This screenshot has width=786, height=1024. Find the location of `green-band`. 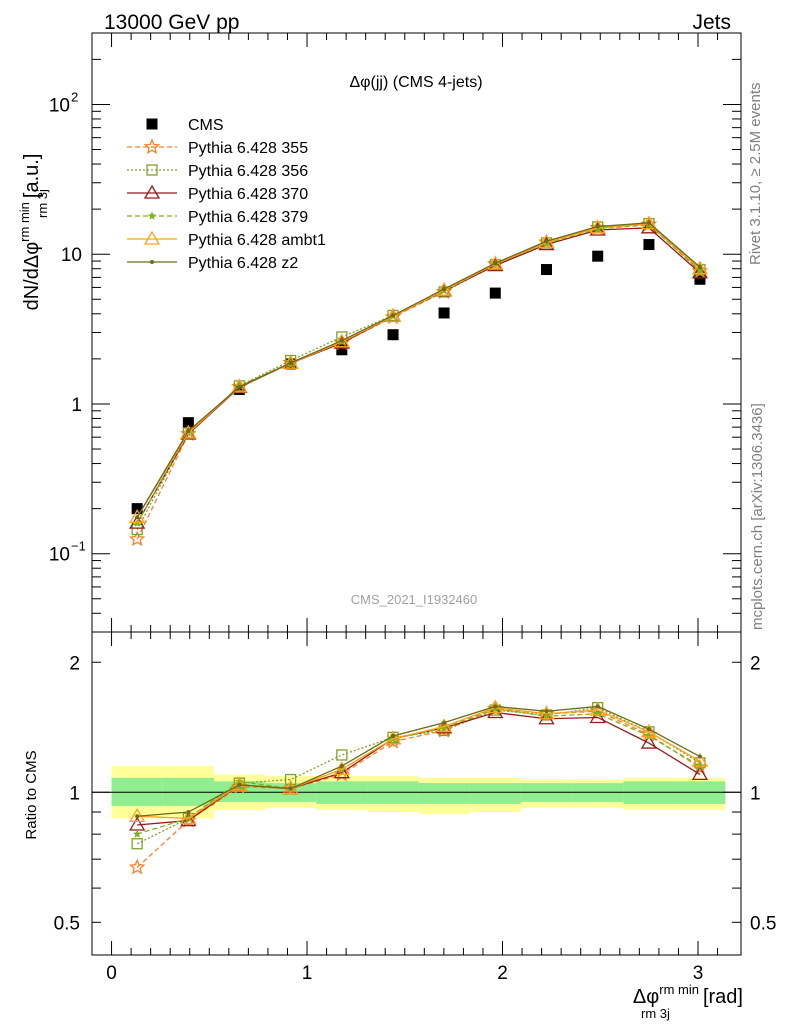

green-band is located at coordinates (495, 793).